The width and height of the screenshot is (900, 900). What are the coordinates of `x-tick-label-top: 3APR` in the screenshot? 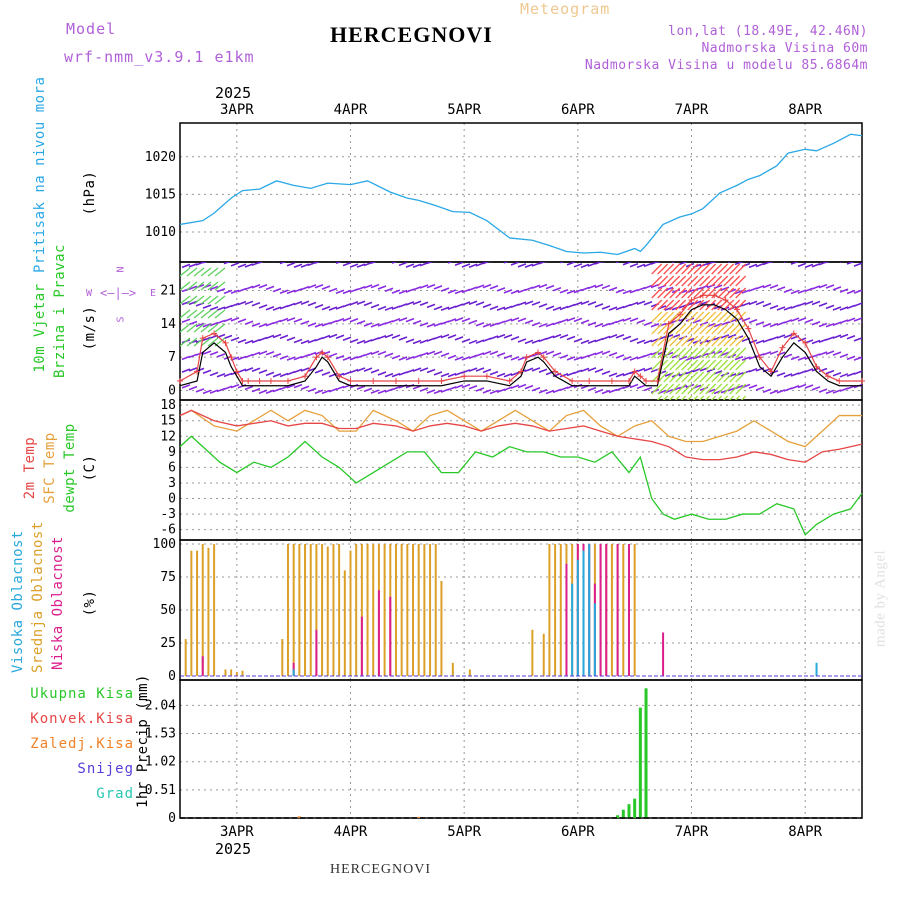 It's located at (237, 110).